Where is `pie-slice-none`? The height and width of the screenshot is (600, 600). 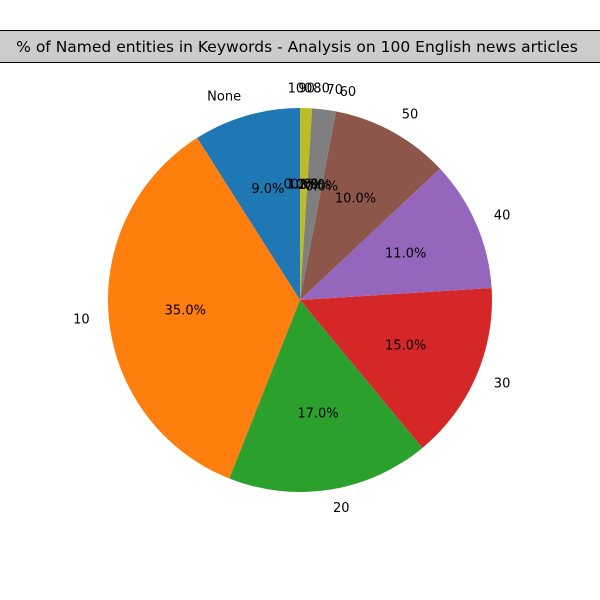 pie-slice-none is located at coordinates (248, 204).